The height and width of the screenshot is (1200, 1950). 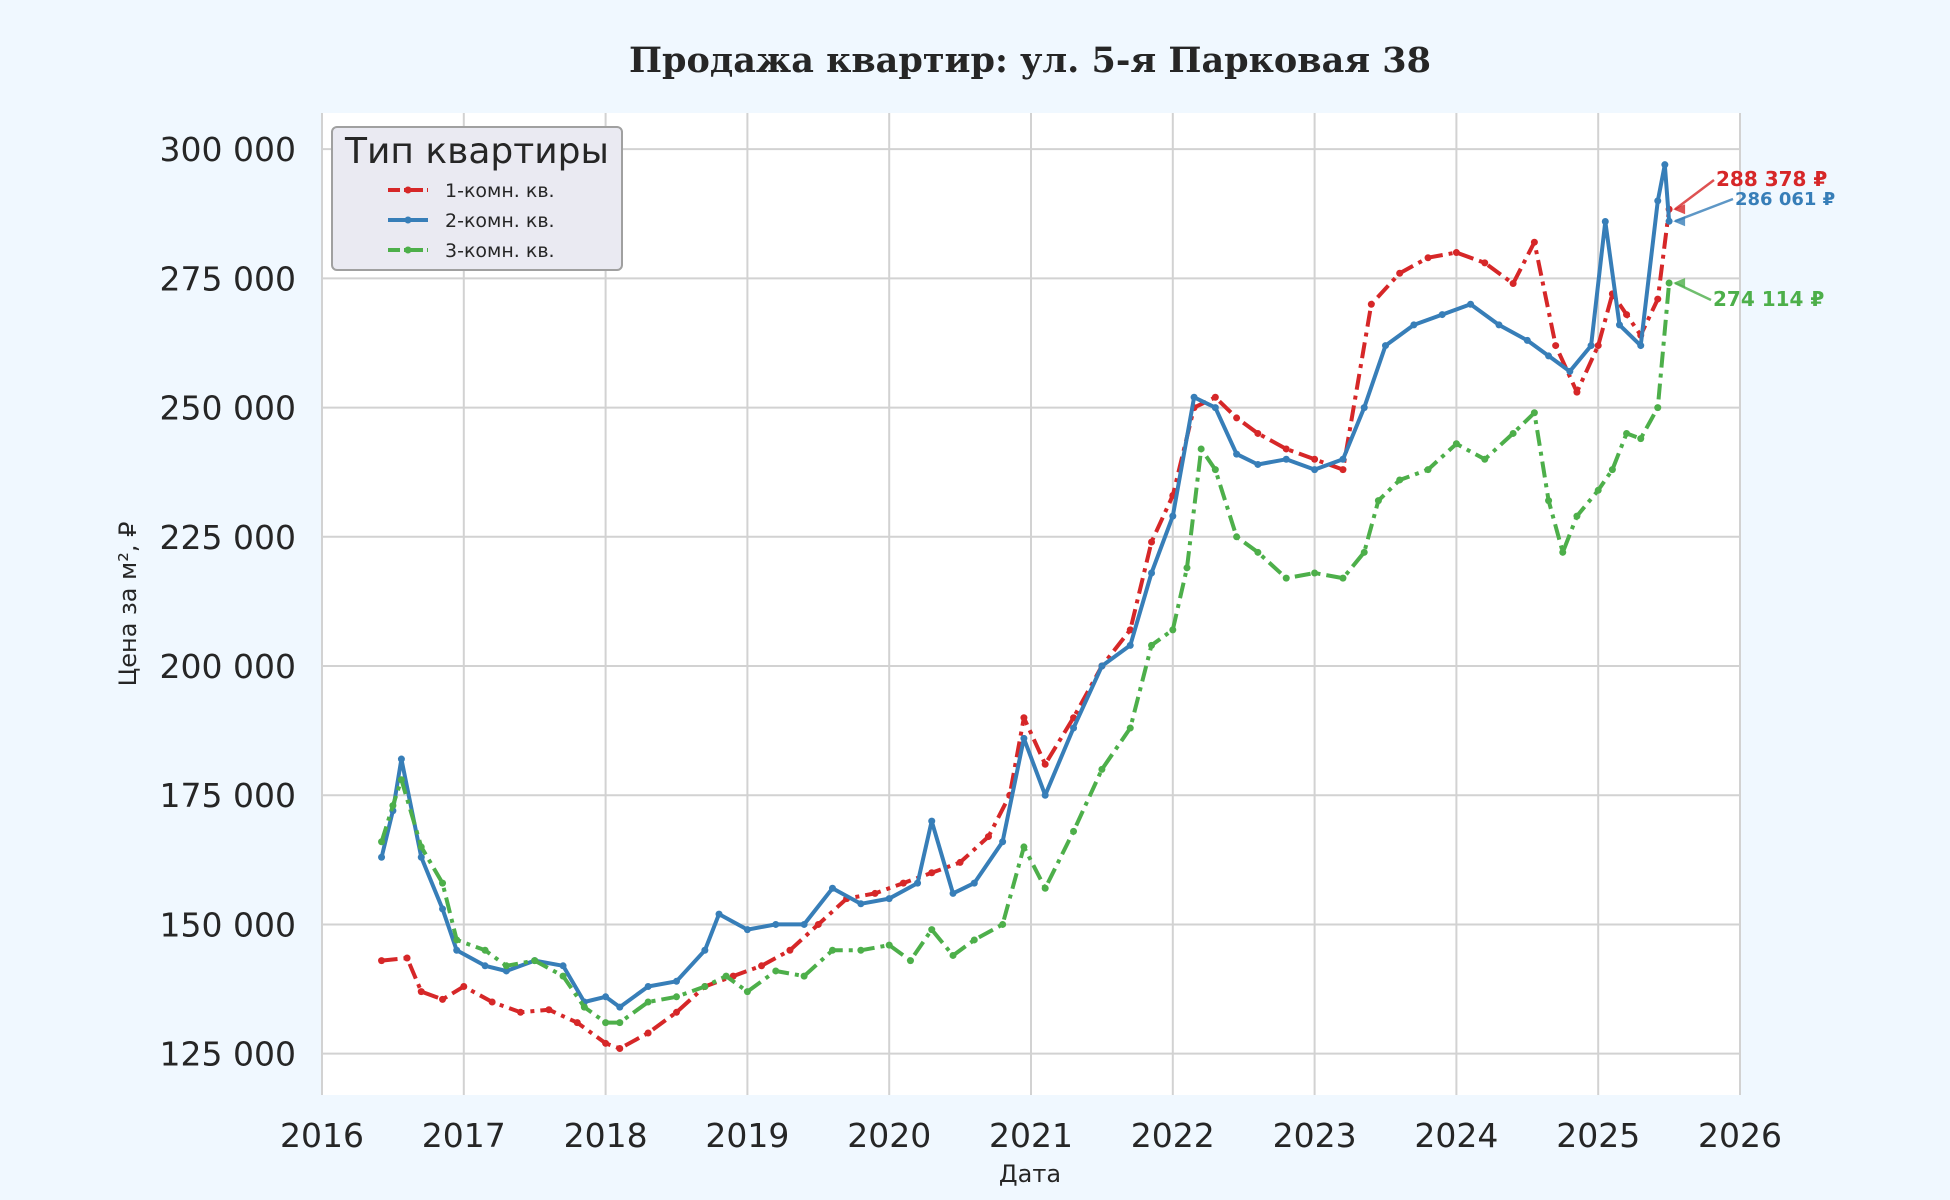 What do you see at coordinates (747, 1135) in the screenshot?
I see `x-tick-label: 2019` at bounding box center [747, 1135].